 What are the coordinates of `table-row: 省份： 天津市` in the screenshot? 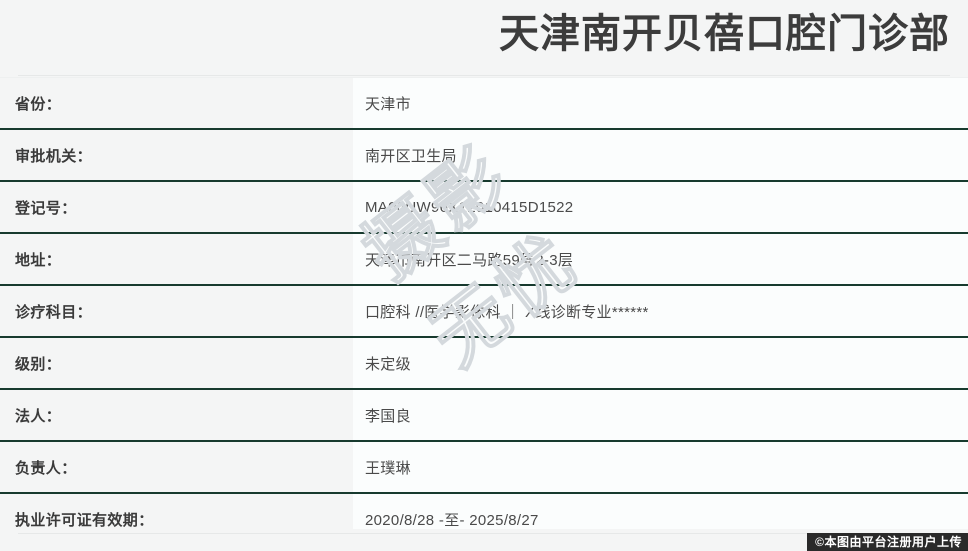 It's located at (484, 103).